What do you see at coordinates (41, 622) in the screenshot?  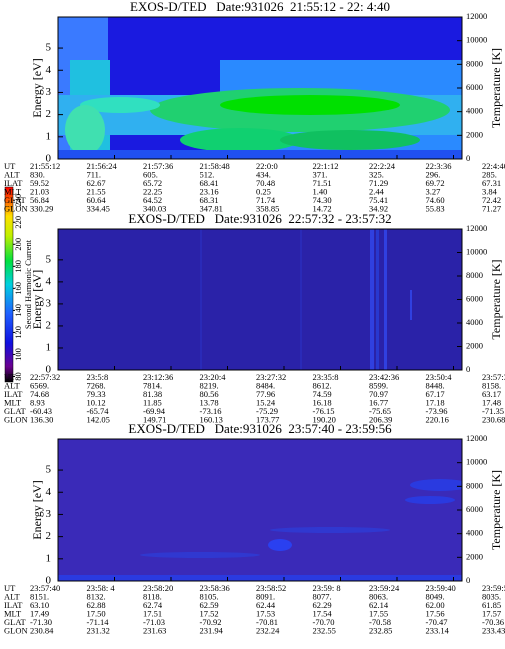 I see `table-cell: -71.30` at bounding box center [41, 622].